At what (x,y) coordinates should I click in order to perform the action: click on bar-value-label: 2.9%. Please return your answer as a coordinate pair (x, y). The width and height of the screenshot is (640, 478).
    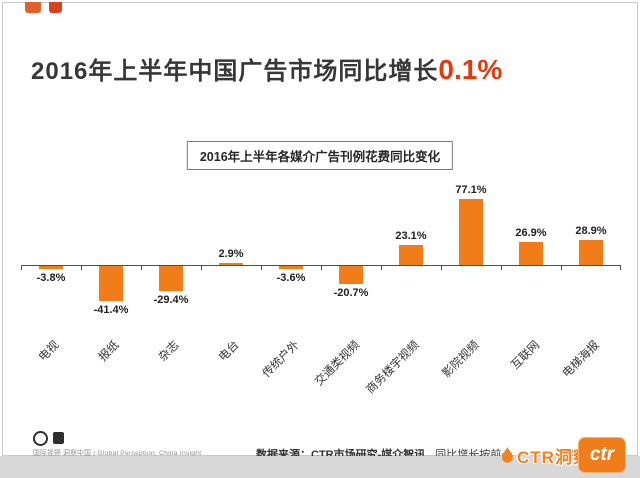
    Looking at the image, I should click on (231, 253).